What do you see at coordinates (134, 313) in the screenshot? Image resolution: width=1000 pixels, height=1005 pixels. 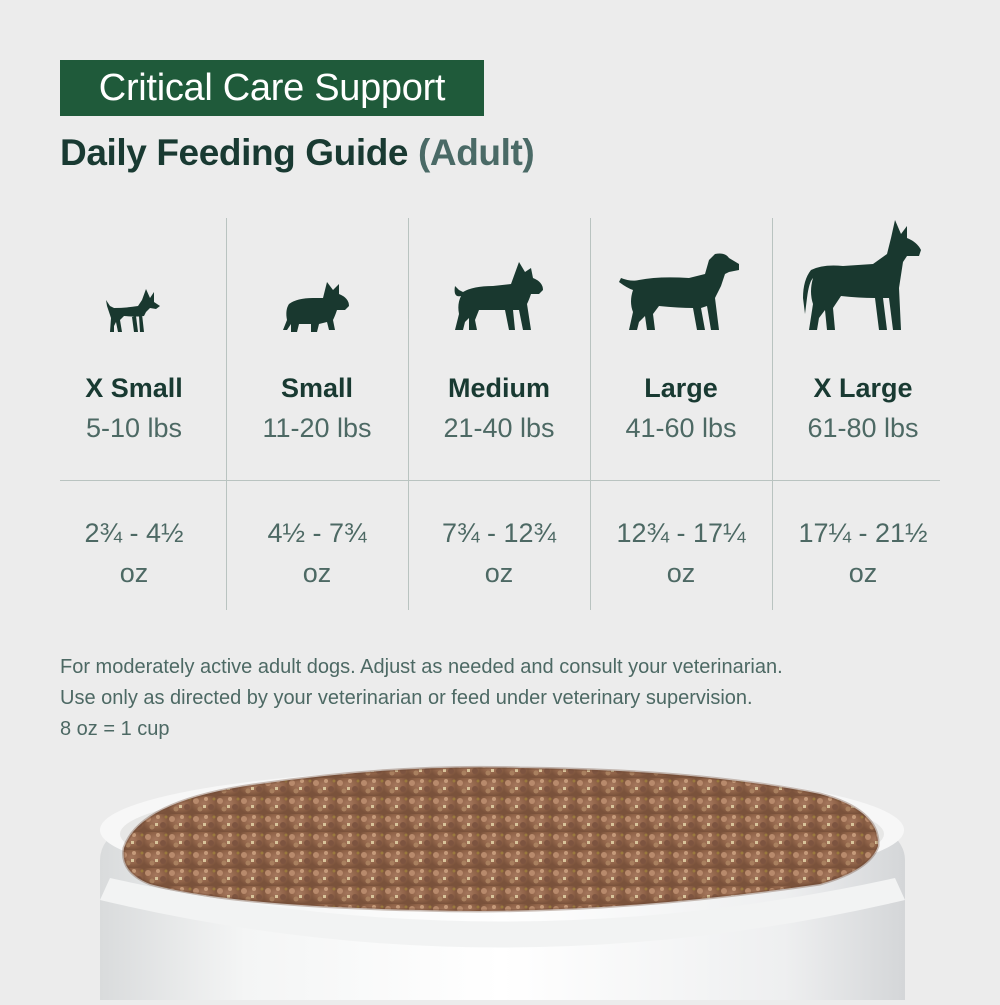 I see `chihuahua-icon` at bounding box center [134, 313].